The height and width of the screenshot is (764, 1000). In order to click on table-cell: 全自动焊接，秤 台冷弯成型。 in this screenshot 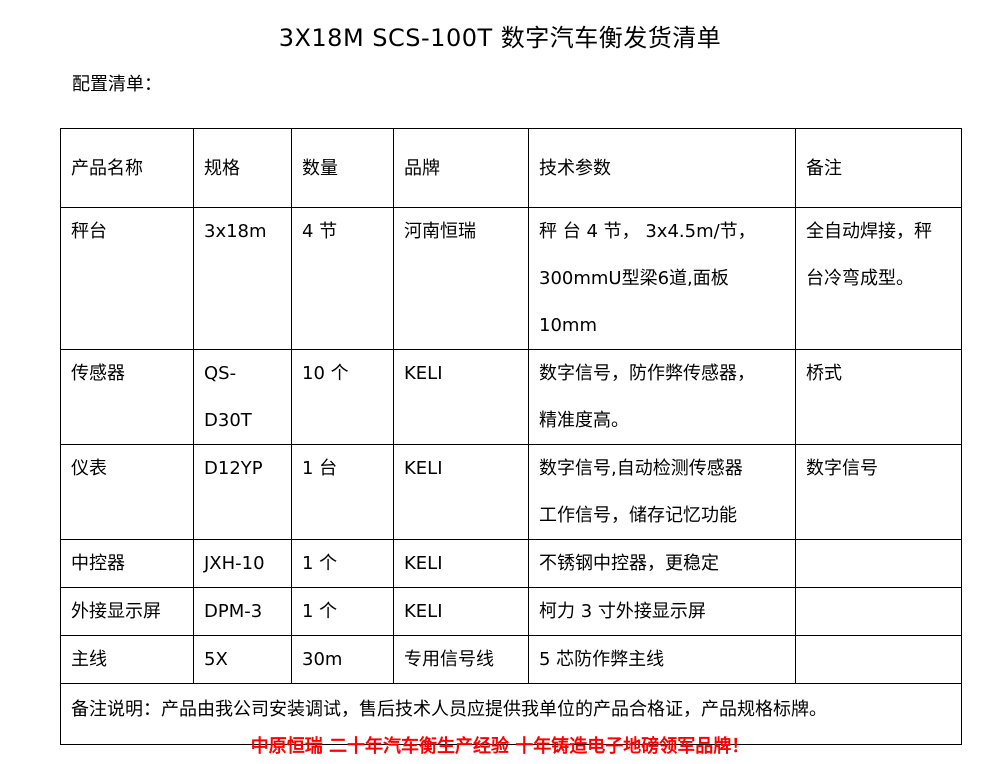, I will do `click(878, 278)`.